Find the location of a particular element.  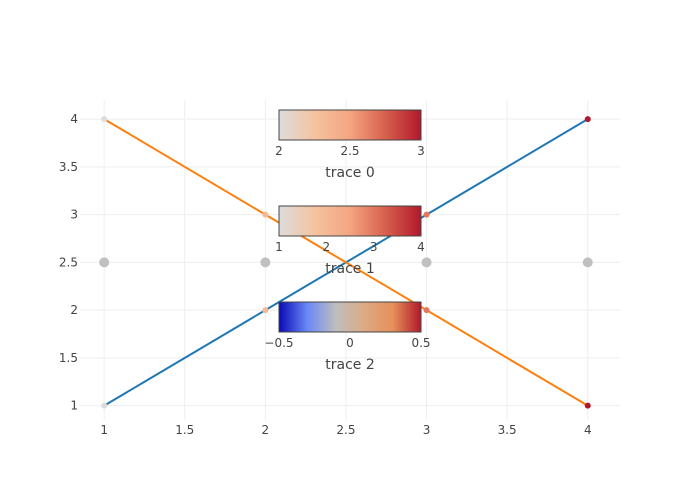

colorbar-tick-label: 1 is located at coordinates (279, 247).